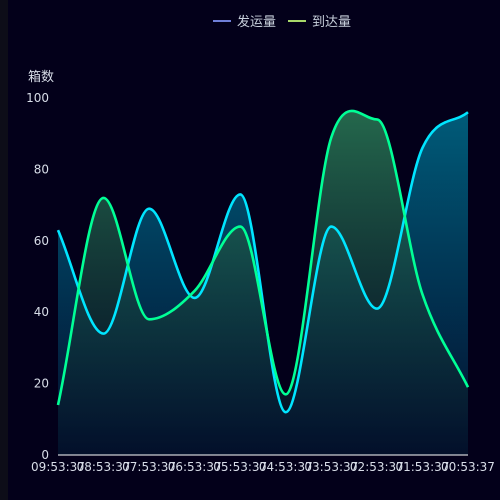 Image resolution: width=500 pixels, height=500 pixels. What do you see at coordinates (286, 467) in the screenshot?
I see `x-tick-label: 04:53:37` at bounding box center [286, 467].